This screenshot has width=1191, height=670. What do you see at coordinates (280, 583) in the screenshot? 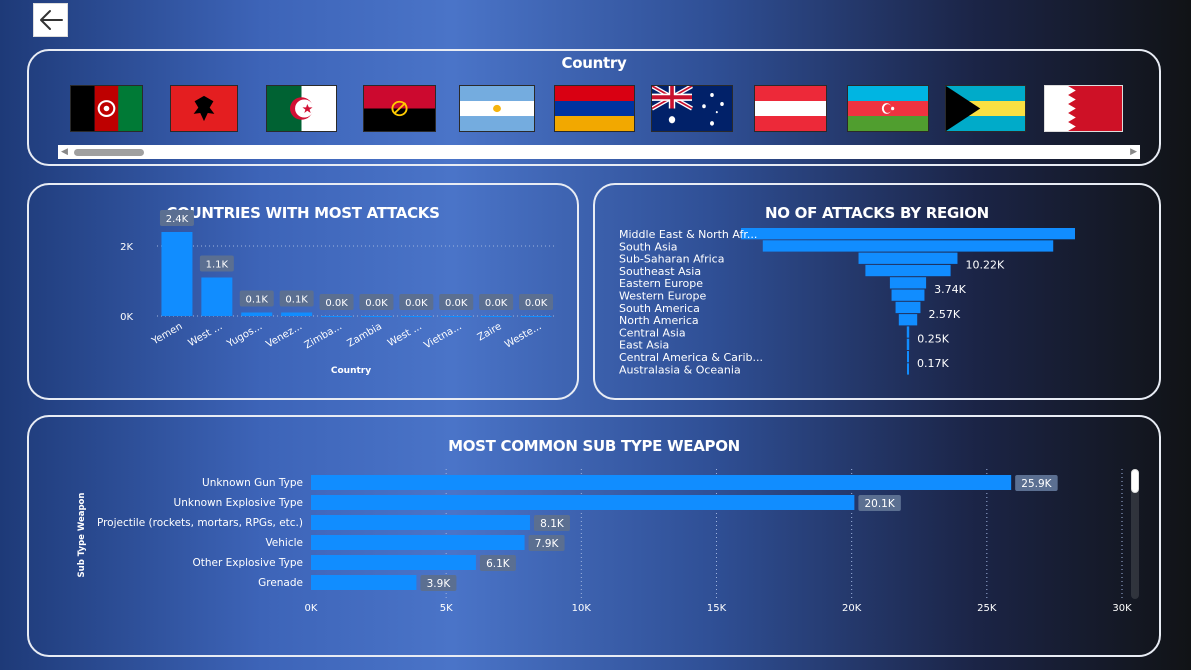
I see `category-label: Grenade` at bounding box center [280, 583].